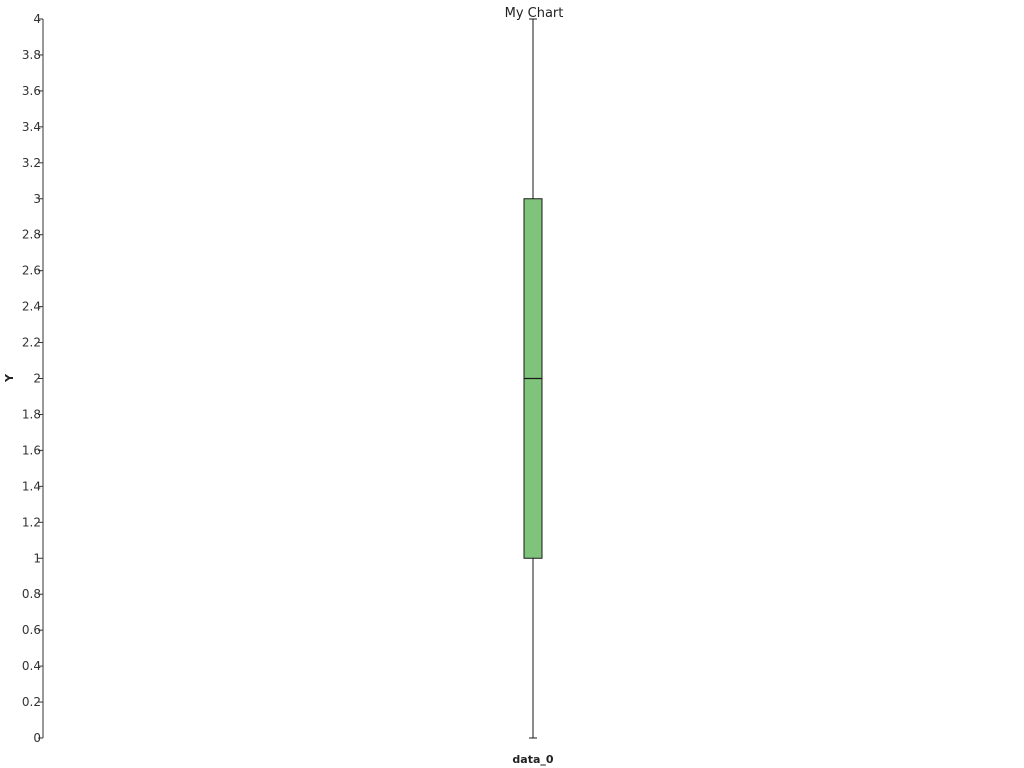  What do you see at coordinates (31, 450) in the screenshot?
I see `y-tick-label: 1.6` at bounding box center [31, 450].